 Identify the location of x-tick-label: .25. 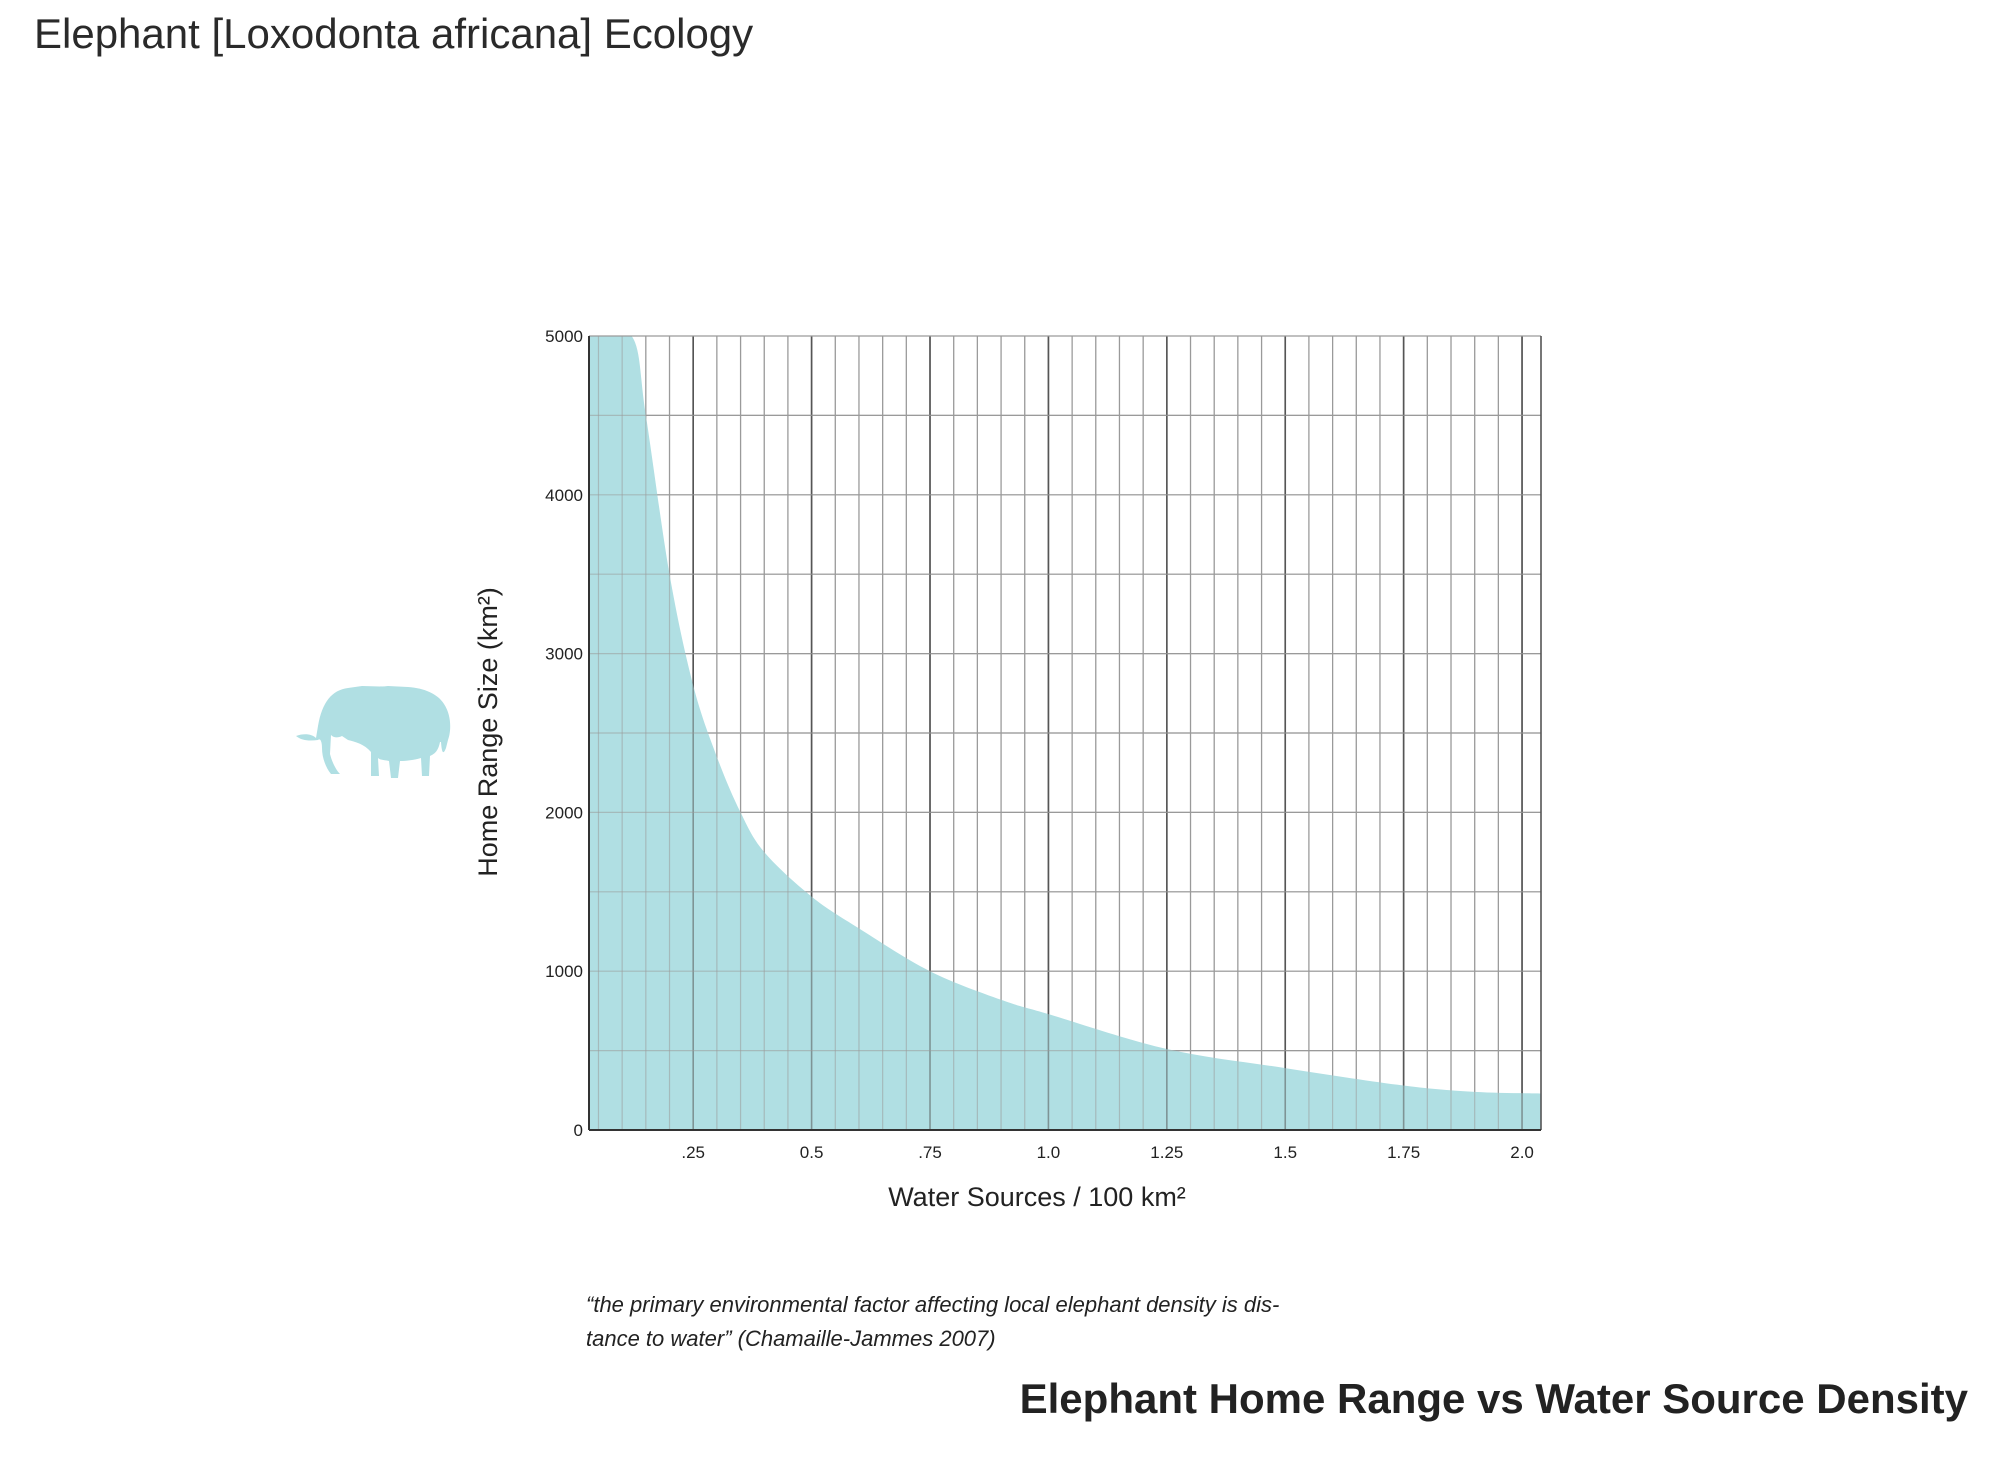
(693, 1152).